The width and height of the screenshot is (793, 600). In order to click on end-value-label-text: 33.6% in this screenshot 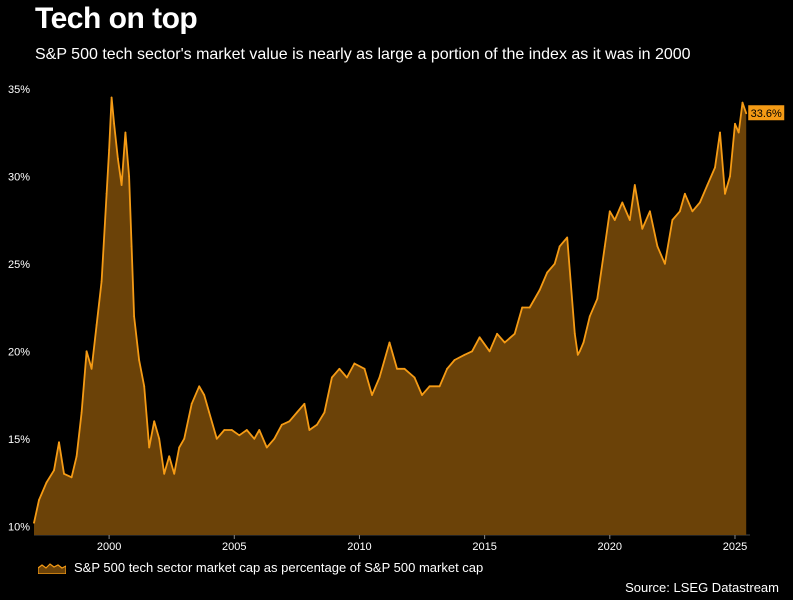, I will do `click(766, 114)`.